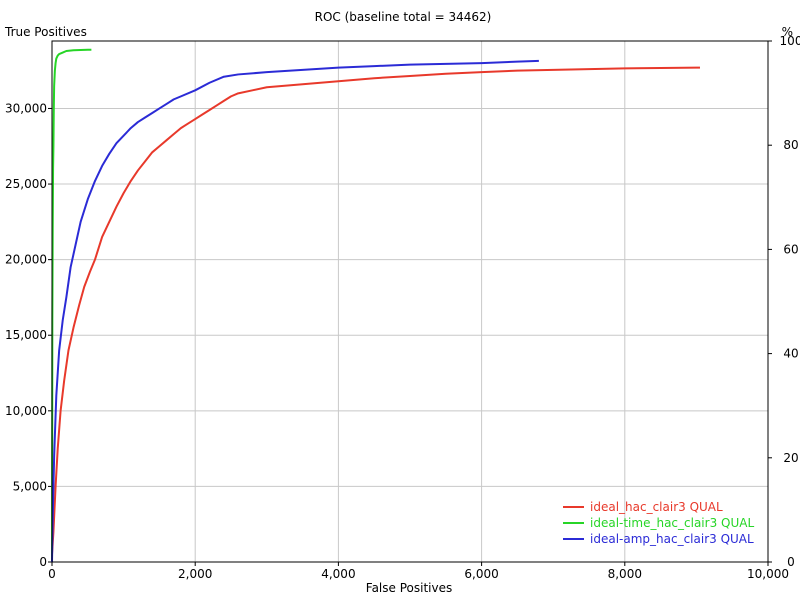  I want to click on y-tick-label: 20,000, so click(26, 260).